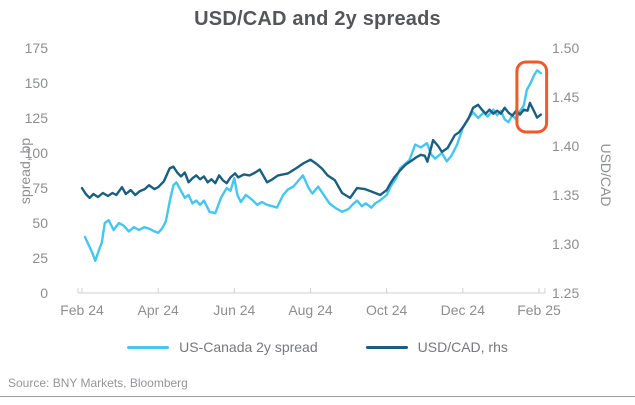 Image resolution: width=635 pixels, height=405 pixels. I want to click on left-tick-label: 25, so click(40, 258).